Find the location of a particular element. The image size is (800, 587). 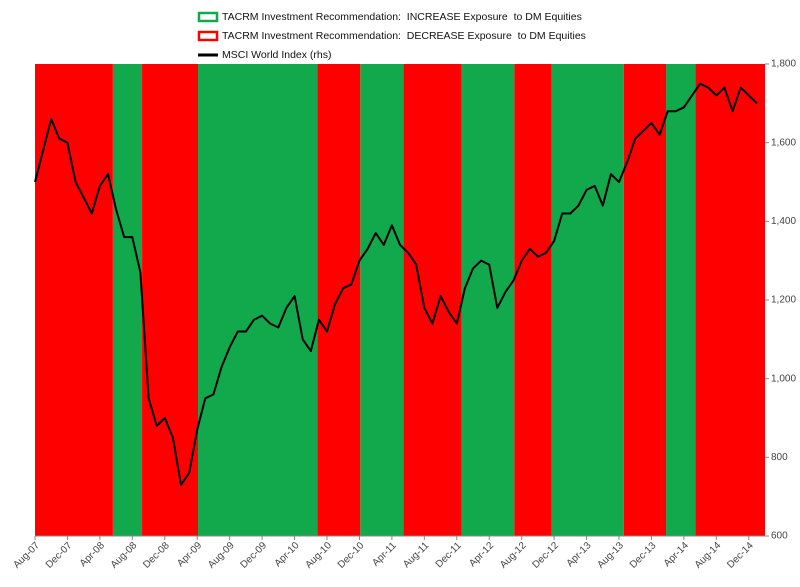

x-tick-label: Aug-10 is located at coordinates (318, 555).